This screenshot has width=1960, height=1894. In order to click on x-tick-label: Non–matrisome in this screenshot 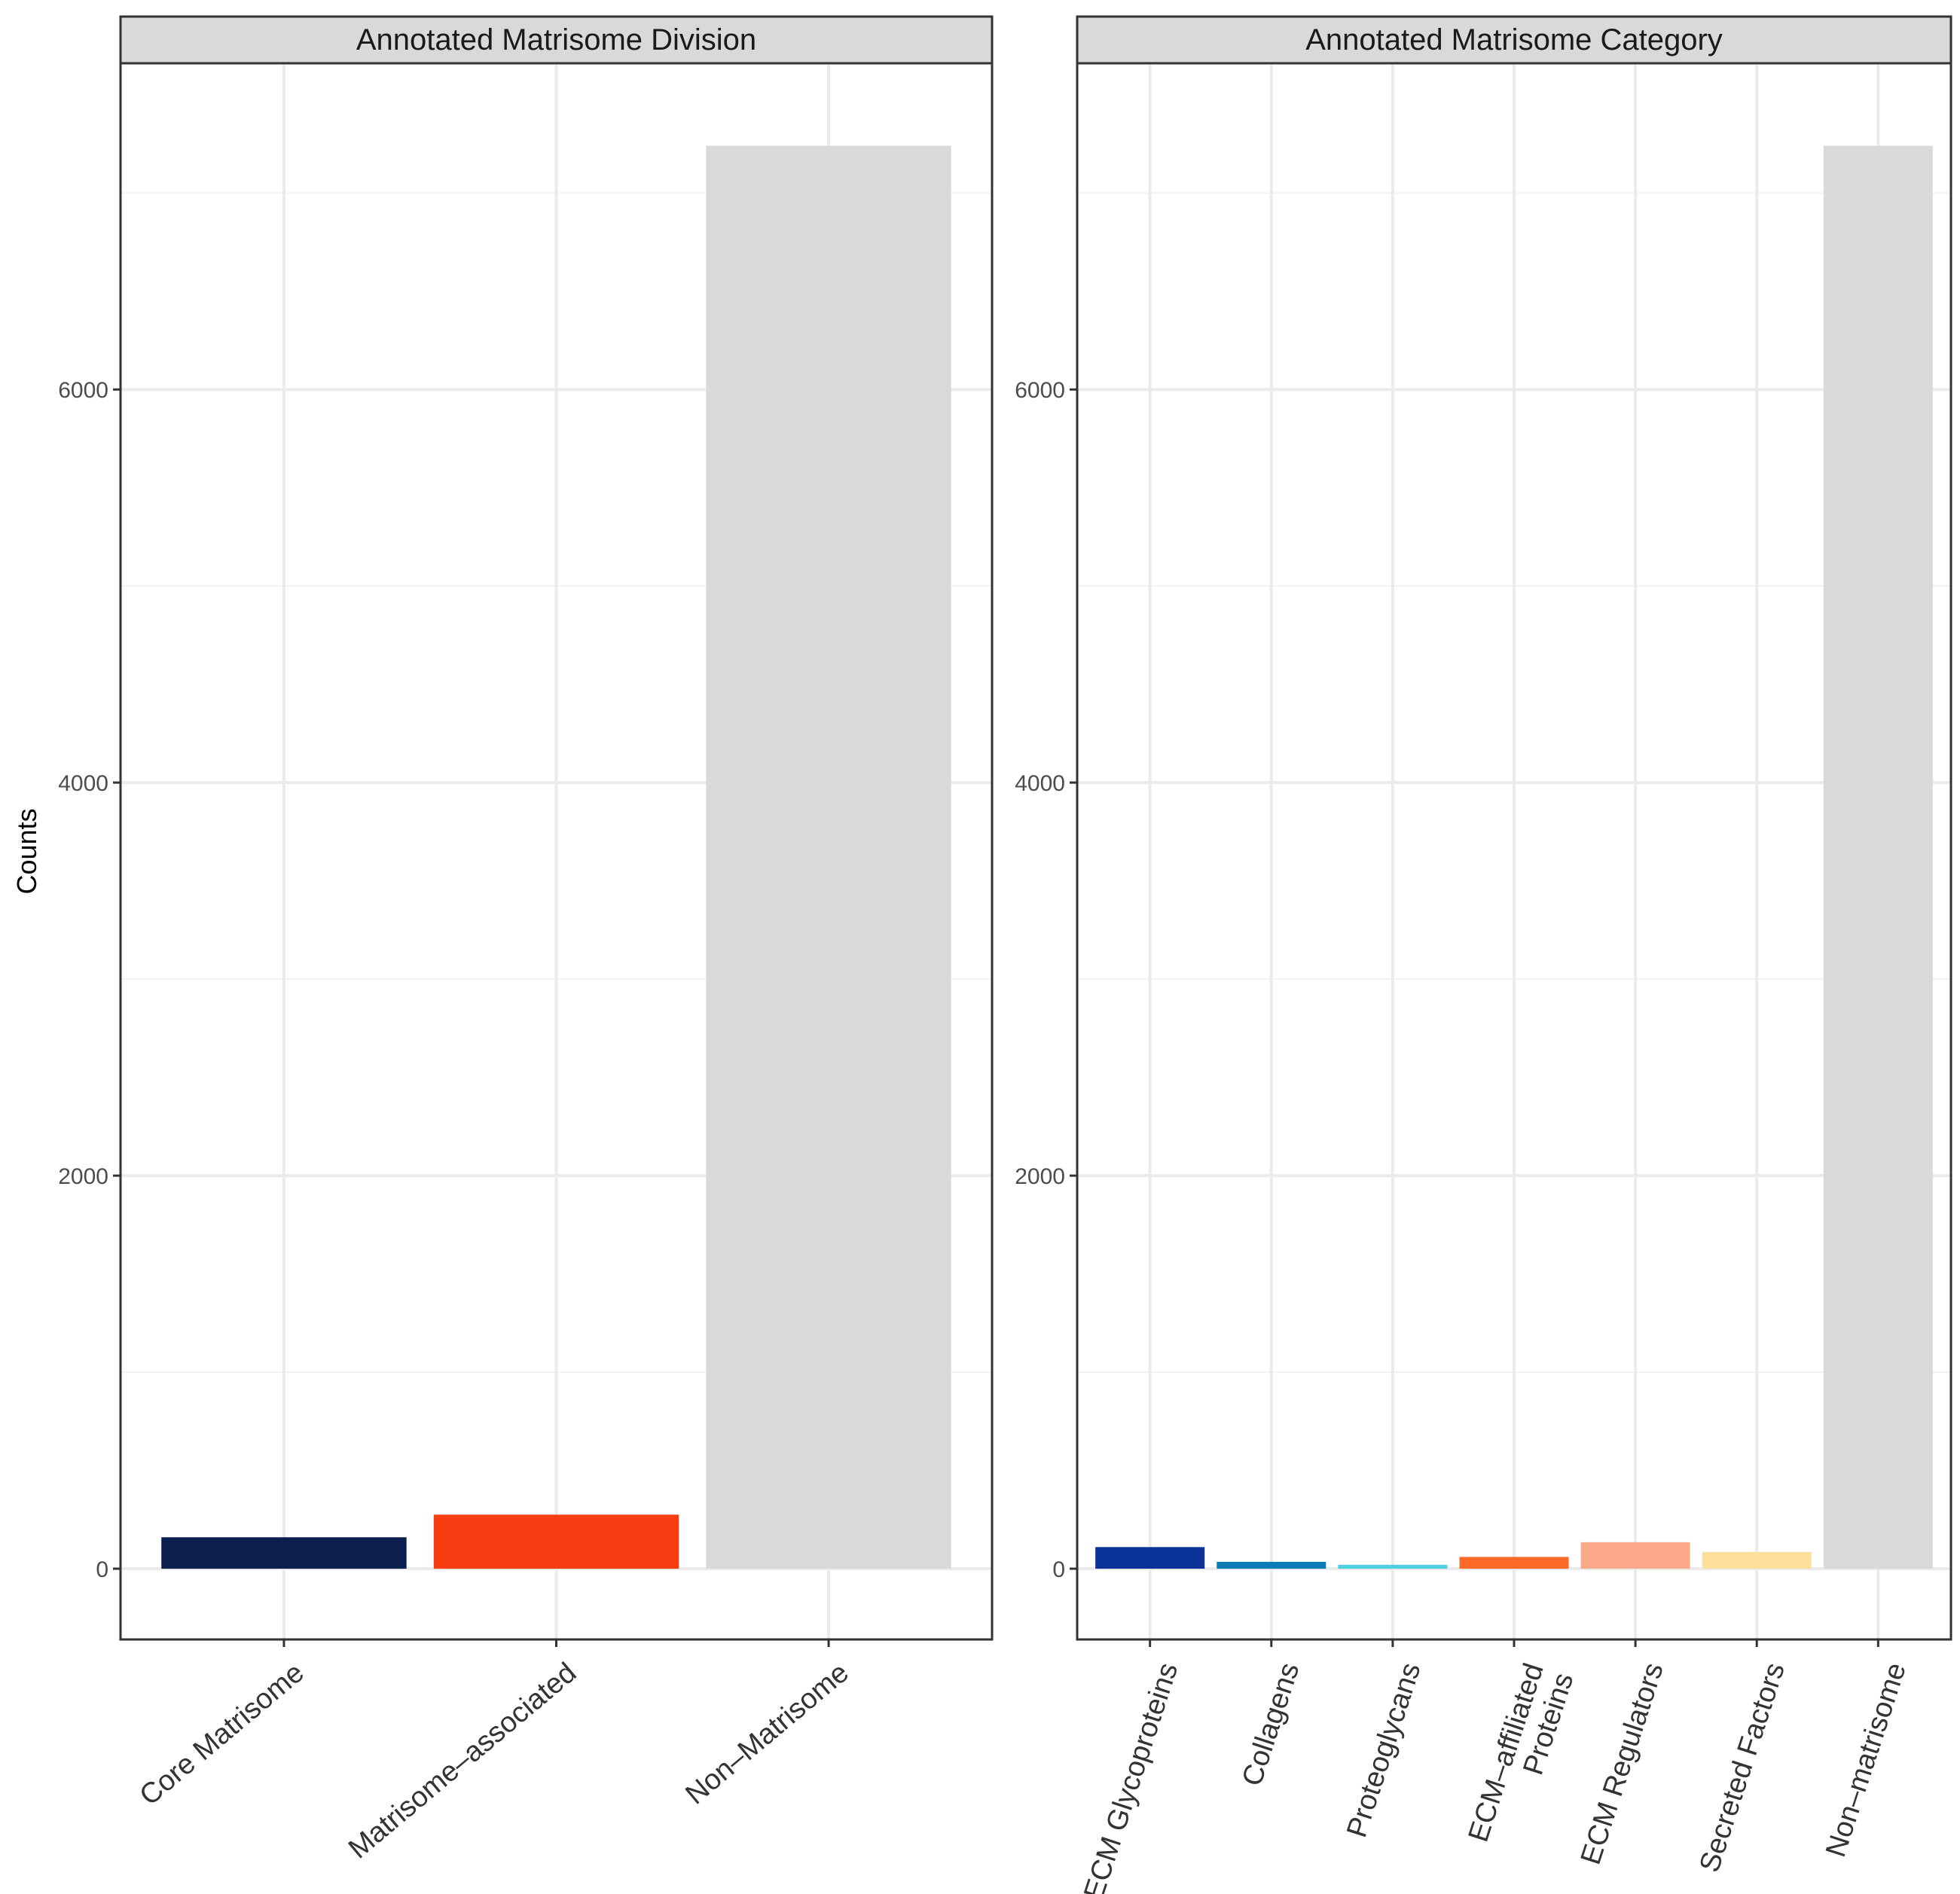, I will do `click(1866, 1760)`.